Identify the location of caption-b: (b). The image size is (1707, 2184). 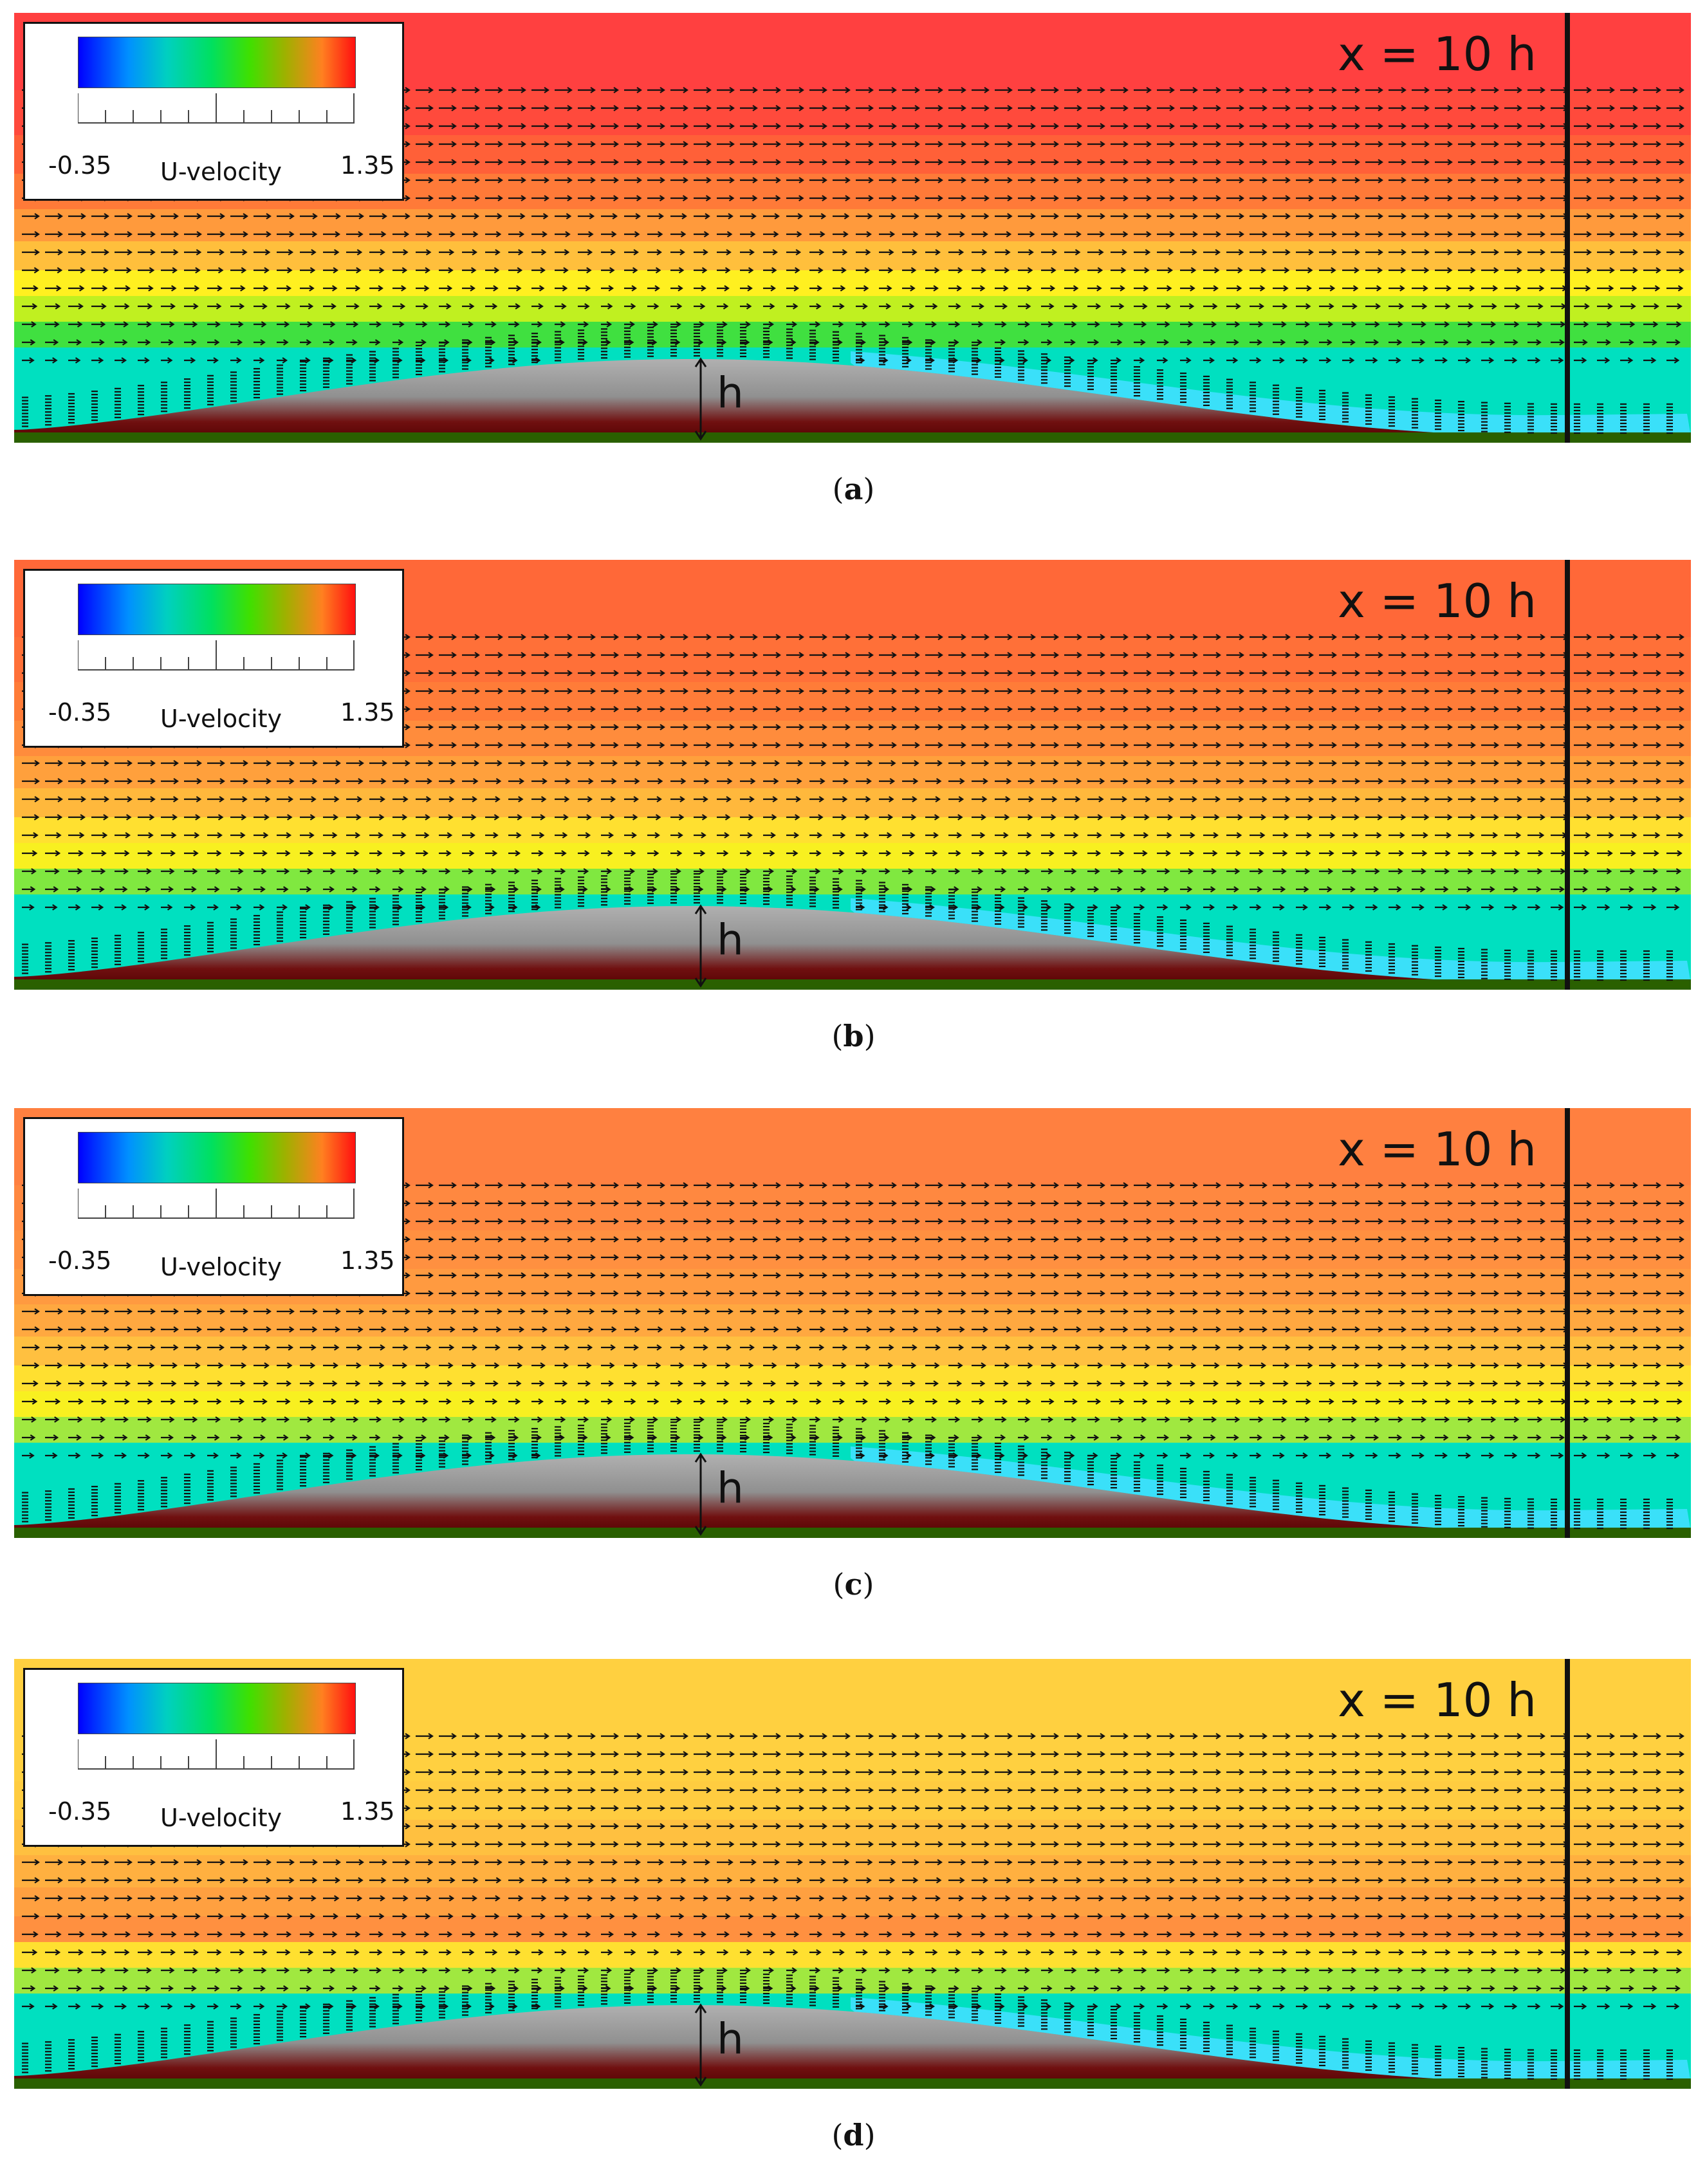
(854, 1036).